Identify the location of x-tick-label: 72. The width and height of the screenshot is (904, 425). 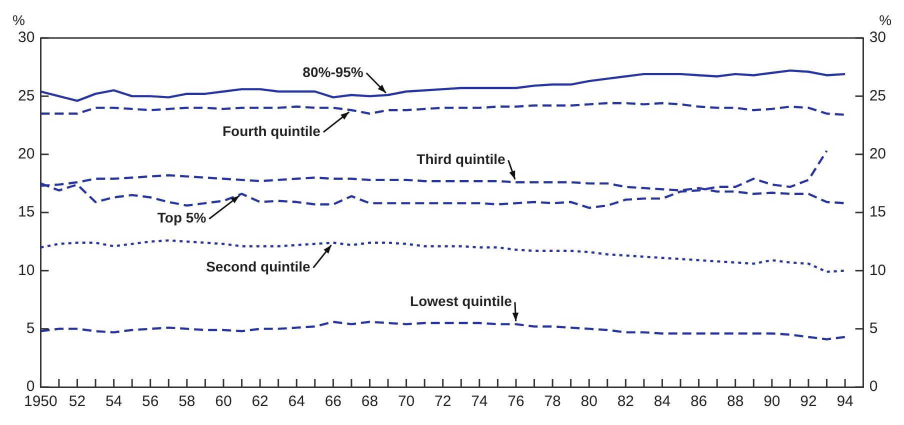
(443, 401).